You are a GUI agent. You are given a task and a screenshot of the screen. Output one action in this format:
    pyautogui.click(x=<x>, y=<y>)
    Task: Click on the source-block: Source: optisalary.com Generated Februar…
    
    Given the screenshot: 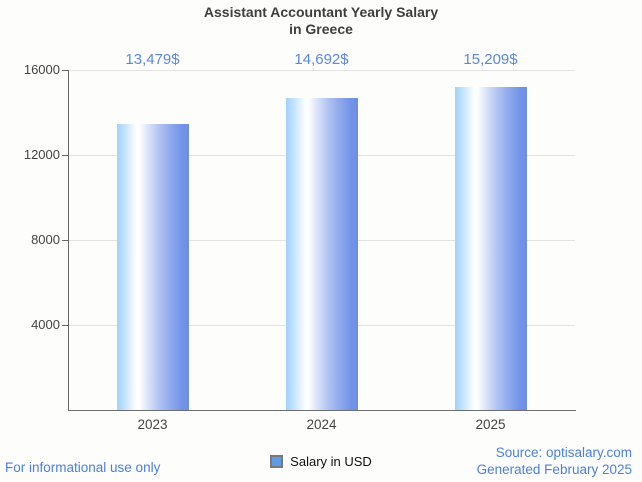 What is the action you would take?
    pyautogui.click(x=554, y=461)
    